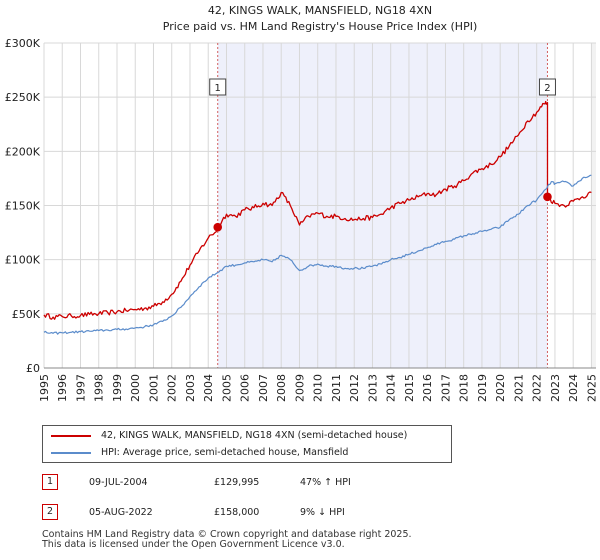 The image size is (600, 560). Describe the element at coordinates (263, 388) in the screenshot. I see `x-tick-label: 2007` at that location.